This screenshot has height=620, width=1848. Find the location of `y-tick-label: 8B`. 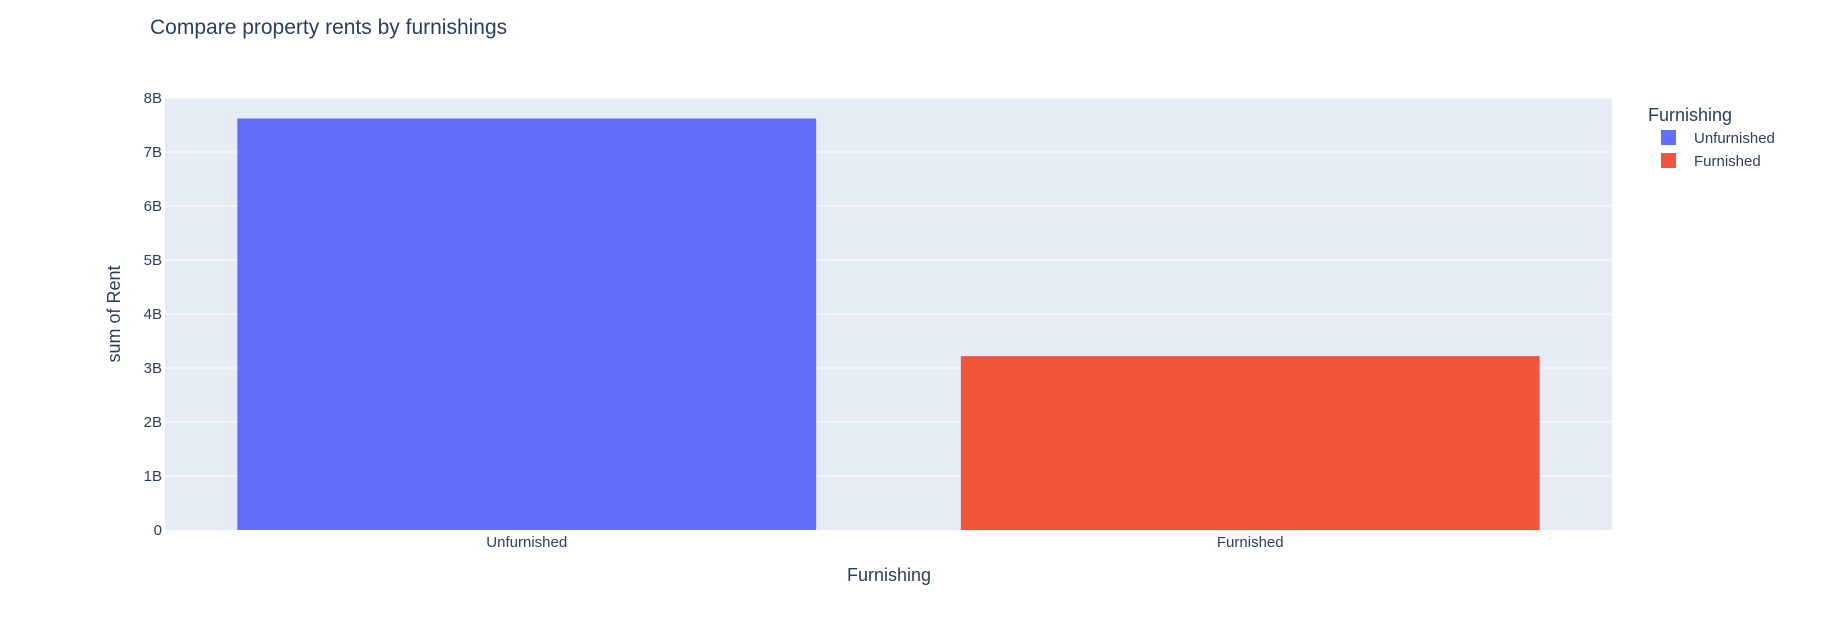

y-tick-label: 8B is located at coordinates (153, 98).